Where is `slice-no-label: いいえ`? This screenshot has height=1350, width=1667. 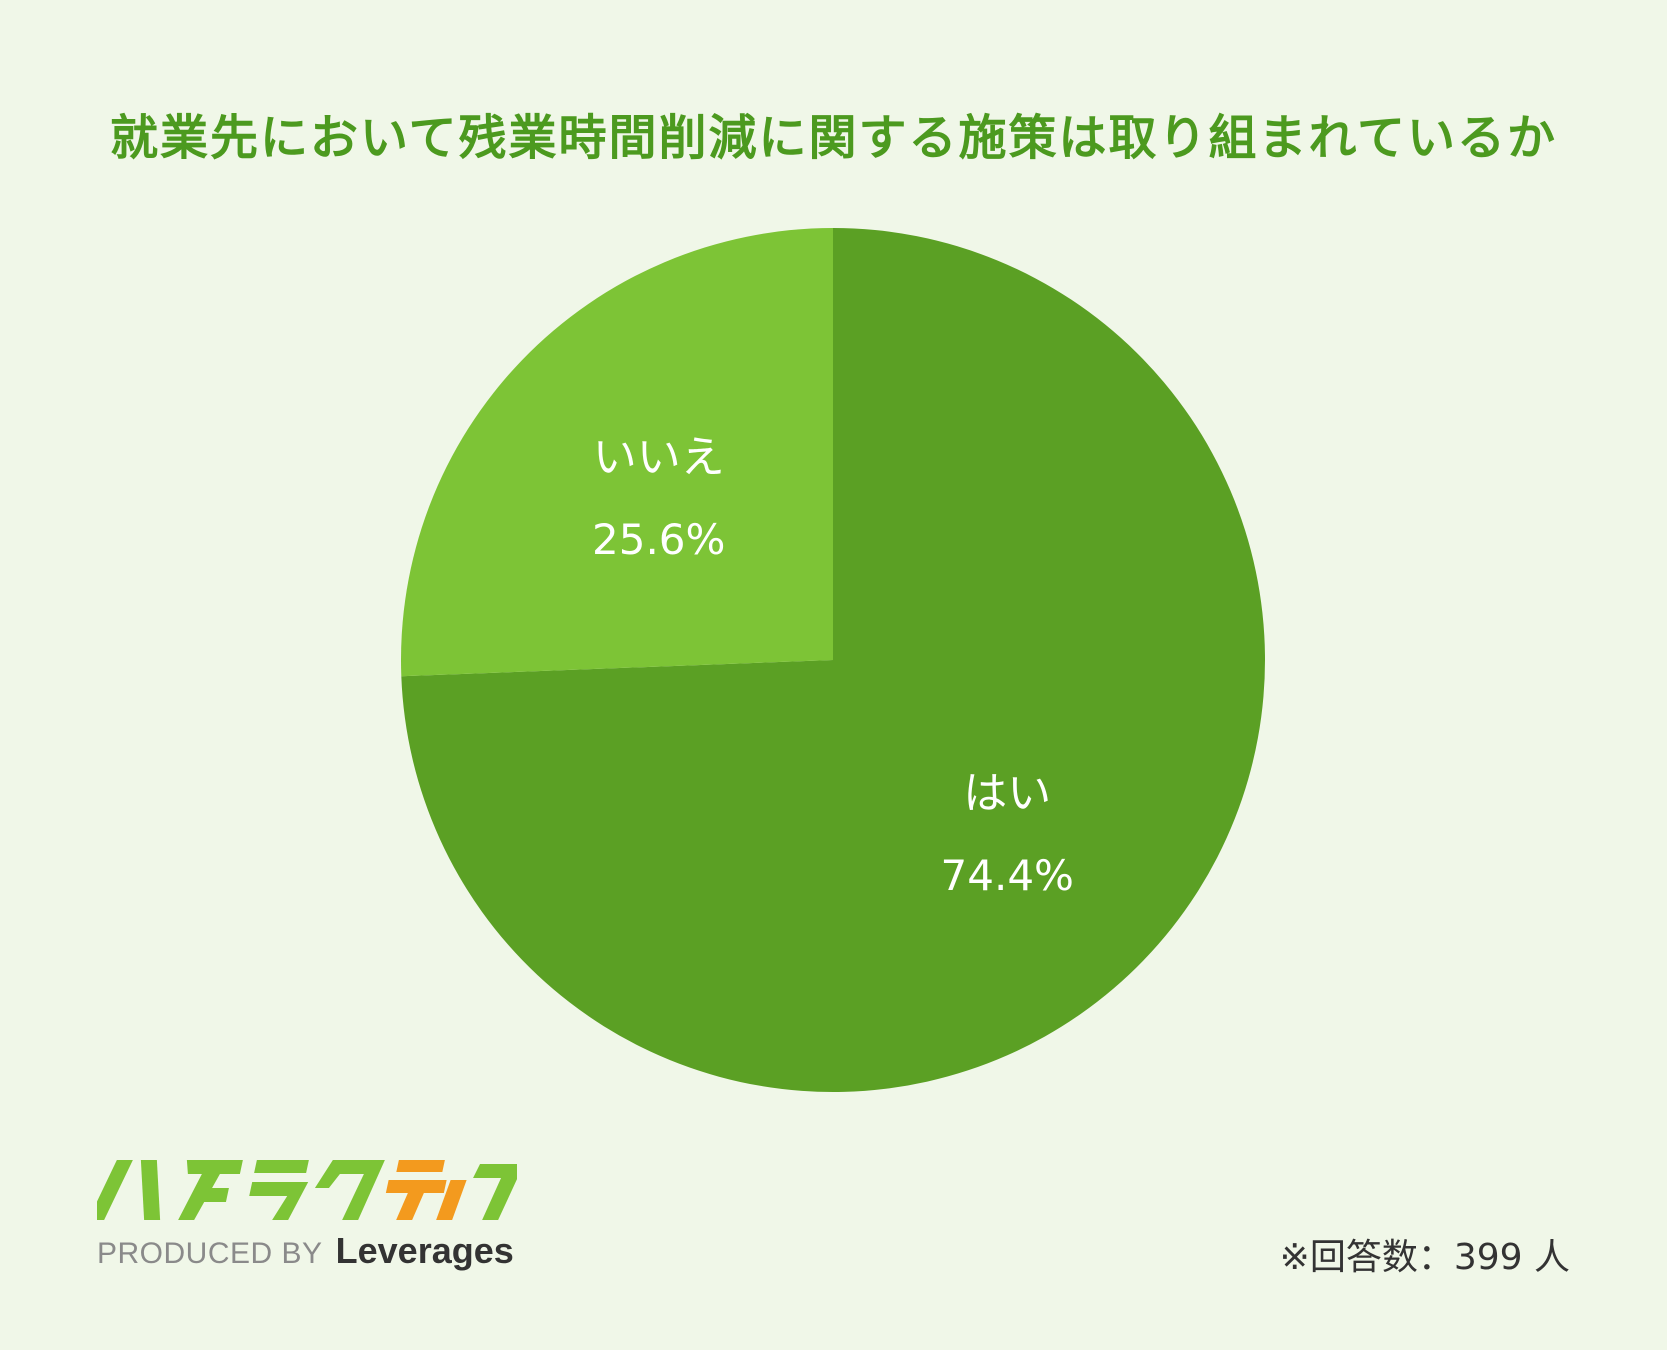 slice-no-label: いいえ is located at coordinates (659, 457).